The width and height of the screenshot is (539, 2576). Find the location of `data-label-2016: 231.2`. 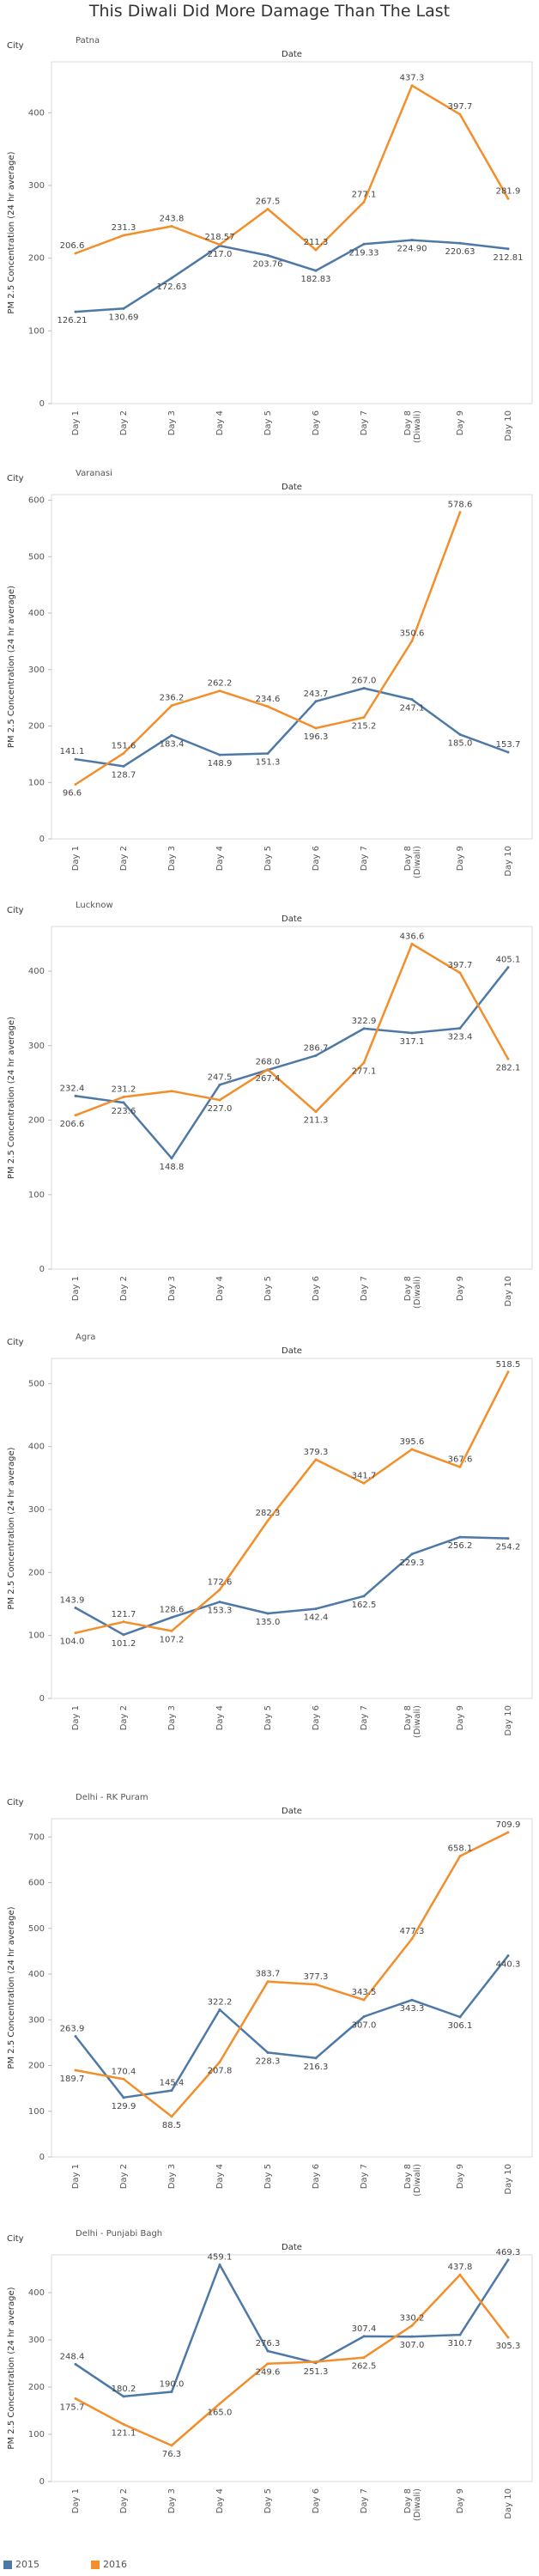

data-label-2016: 231.2 is located at coordinates (124, 1089).